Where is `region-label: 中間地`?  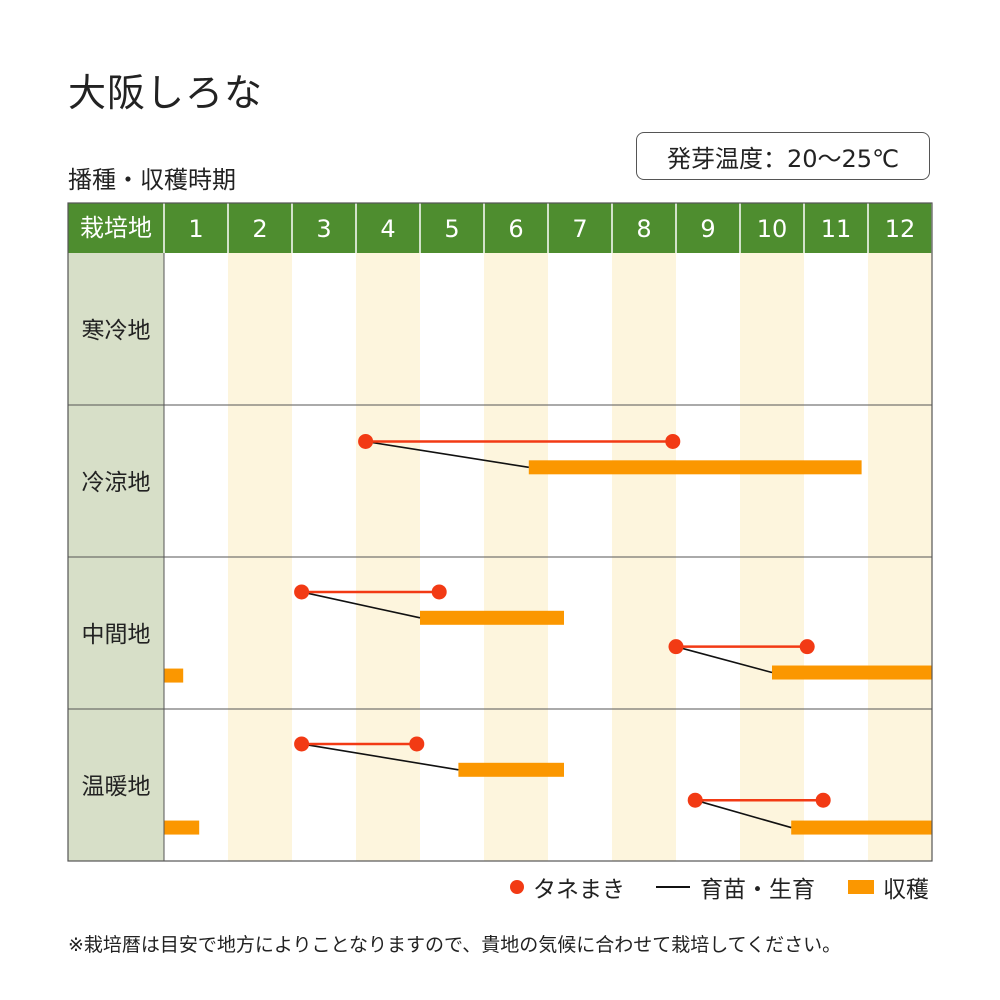
region-label: 中間地 is located at coordinates (116, 635).